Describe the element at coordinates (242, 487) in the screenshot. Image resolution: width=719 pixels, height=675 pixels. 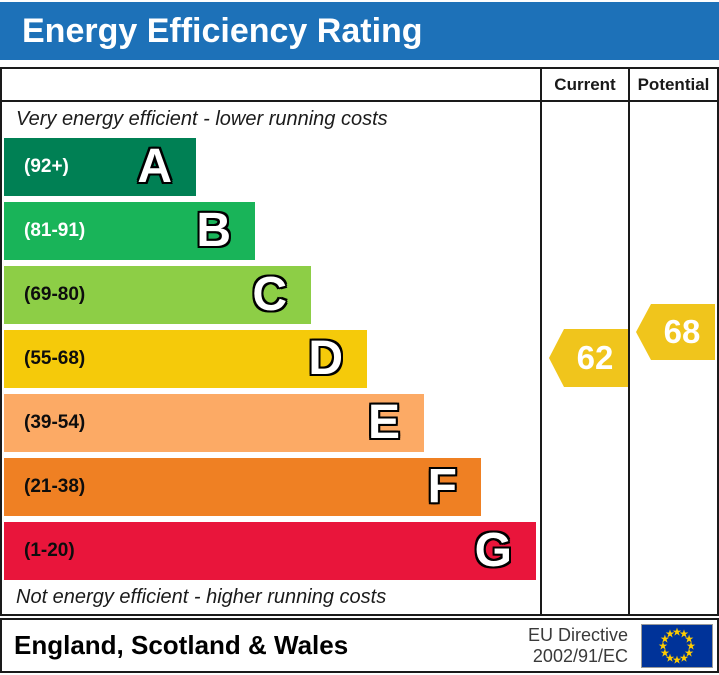
I see `band-f: (21-38) F` at that location.